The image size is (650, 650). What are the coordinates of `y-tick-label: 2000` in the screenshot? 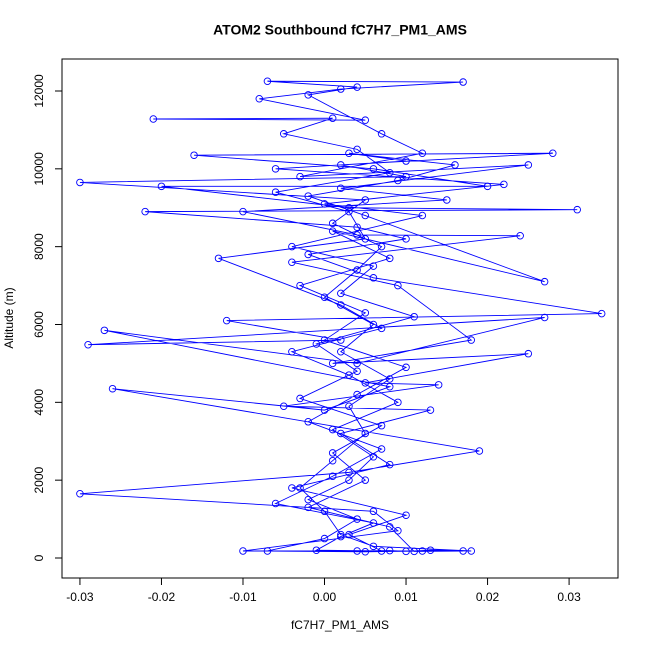 It's located at (39, 479).